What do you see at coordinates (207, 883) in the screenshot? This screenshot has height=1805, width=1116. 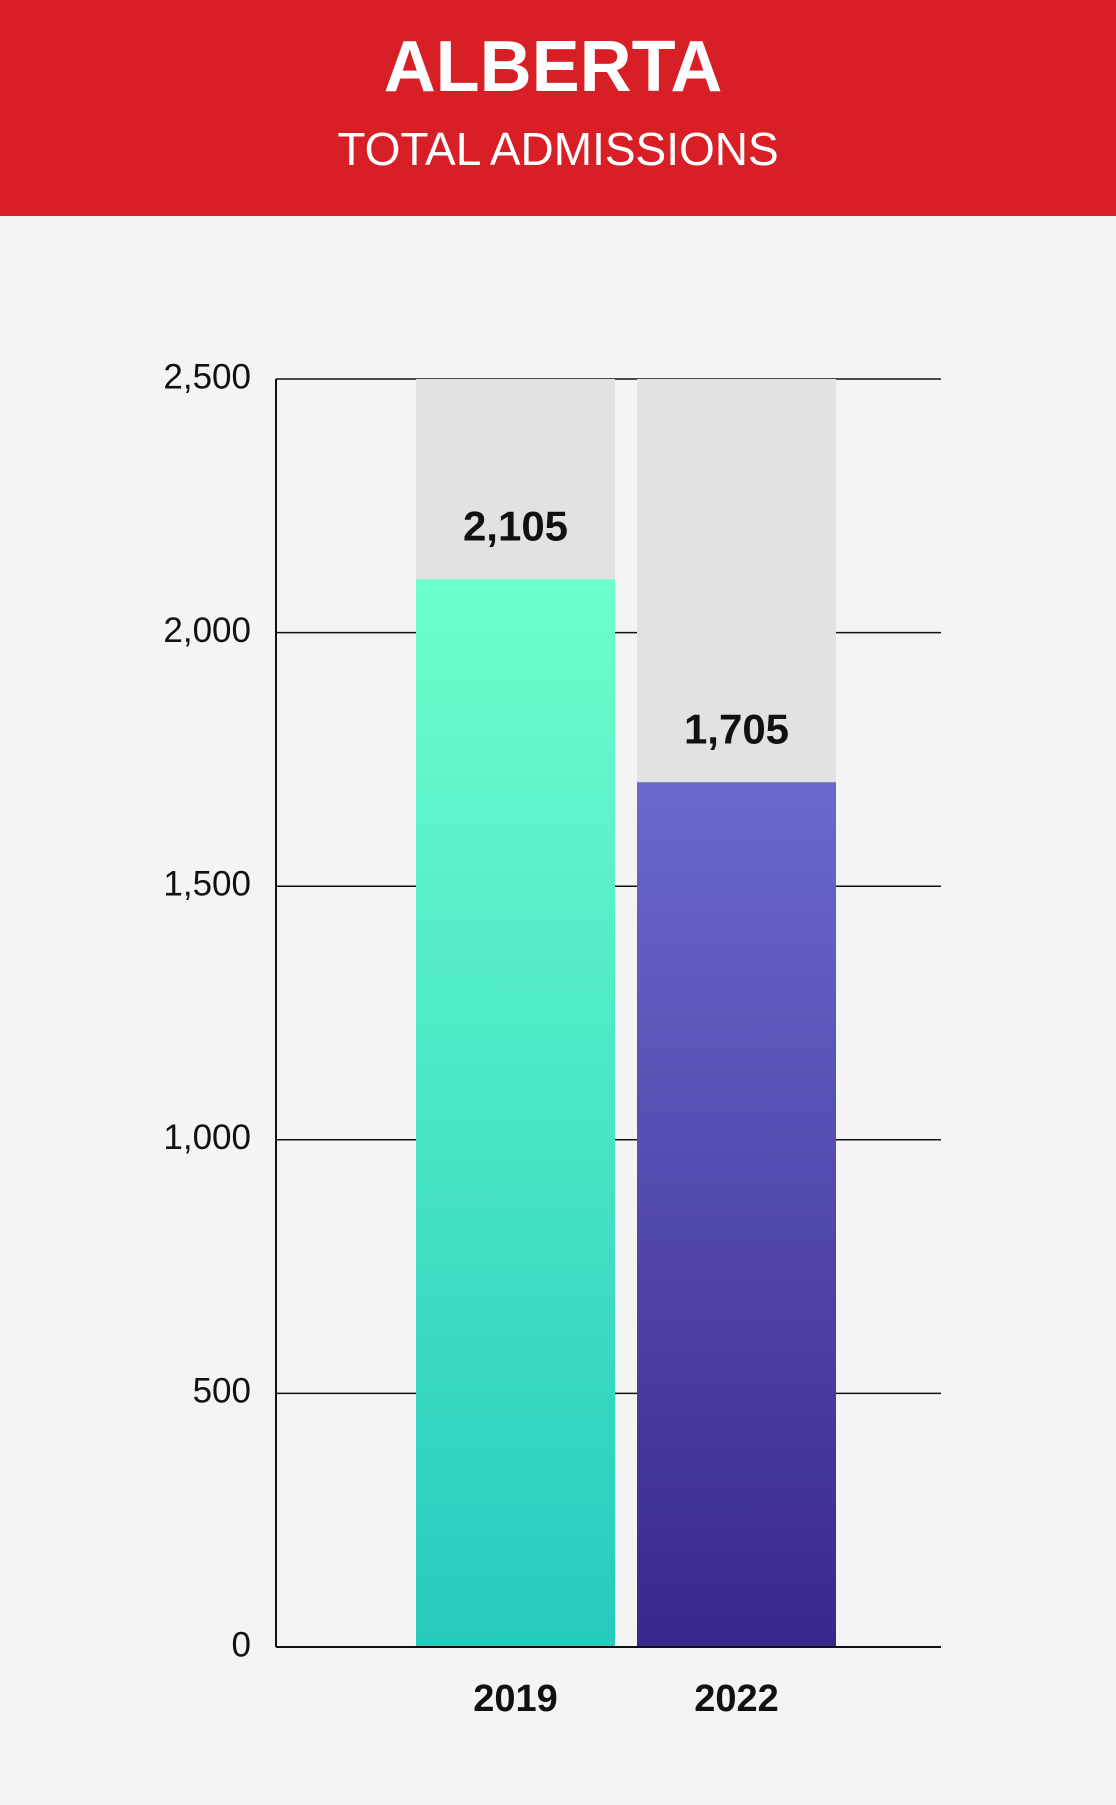 I see `y-tick-label: 1,500` at bounding box center [207, 883].